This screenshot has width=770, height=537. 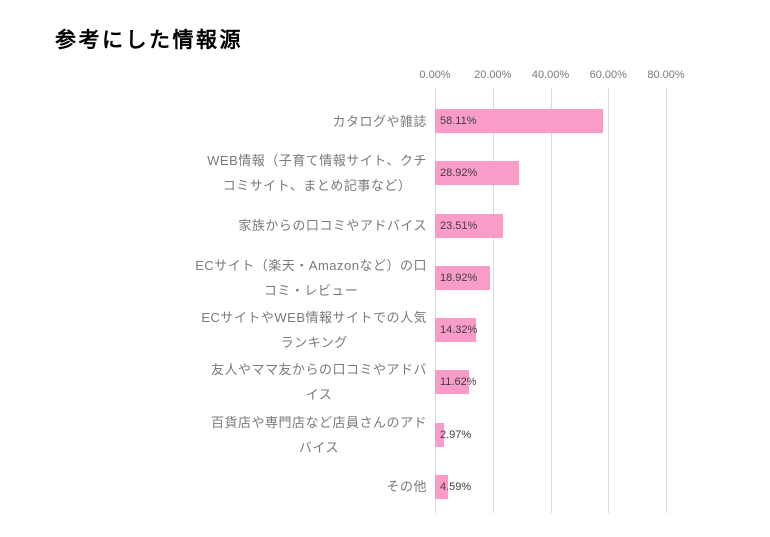 I want to click on chart-row: 百貨店や専門店など店員さんのアド バイス 2.97%, so click(x=385, y=435).